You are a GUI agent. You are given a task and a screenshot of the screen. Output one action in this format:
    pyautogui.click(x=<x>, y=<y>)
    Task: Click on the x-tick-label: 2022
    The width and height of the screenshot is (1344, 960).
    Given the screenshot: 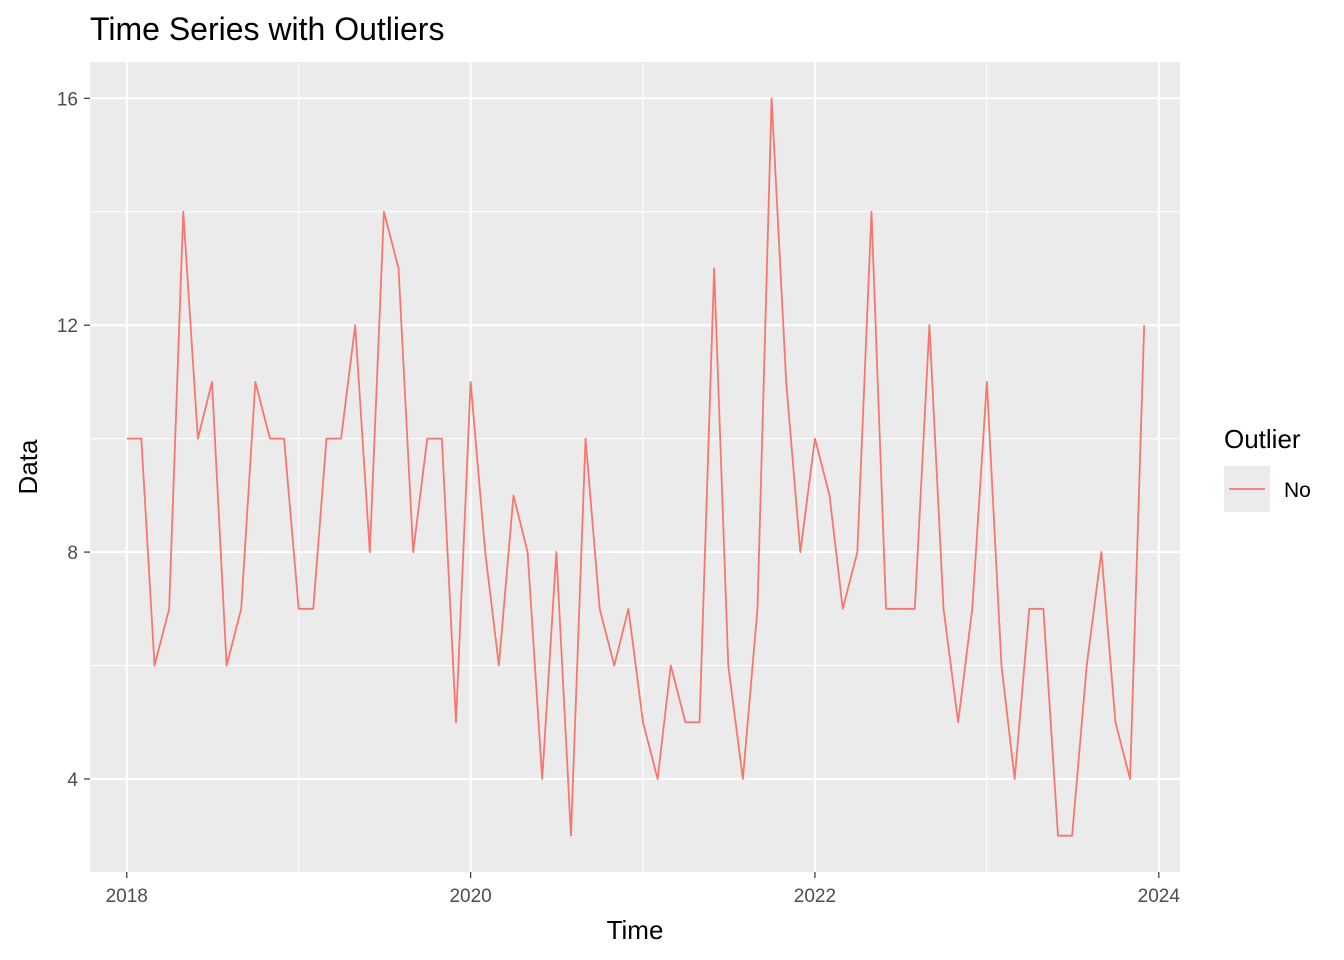 What is the action you would take?
    pyautogui.click(x=815, y=896)
    